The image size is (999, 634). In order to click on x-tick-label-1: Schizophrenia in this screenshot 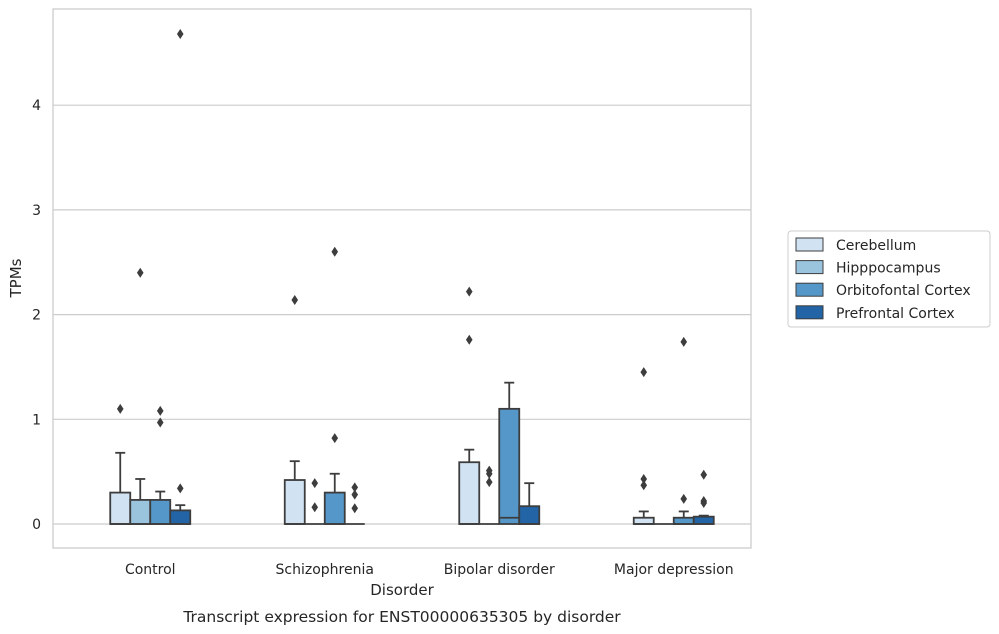, I will do `click(325, 570)`.